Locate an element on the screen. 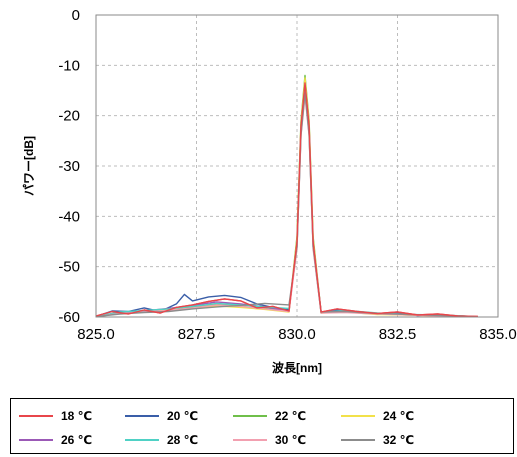  legend-item: 32 ℃ is located at coordinates (377, 440).